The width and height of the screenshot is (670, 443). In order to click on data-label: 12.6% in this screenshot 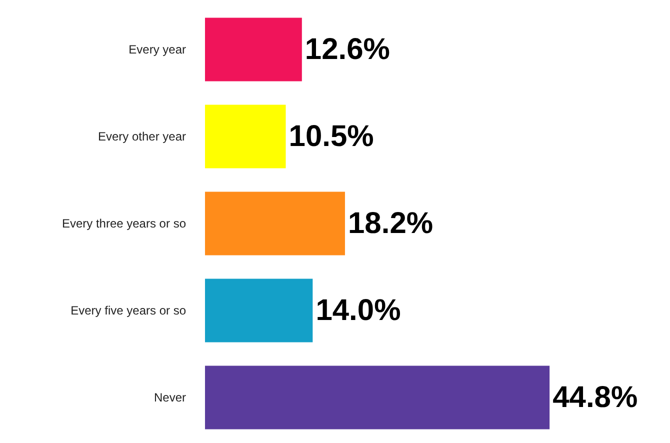, I will do `click(347, 49)`.